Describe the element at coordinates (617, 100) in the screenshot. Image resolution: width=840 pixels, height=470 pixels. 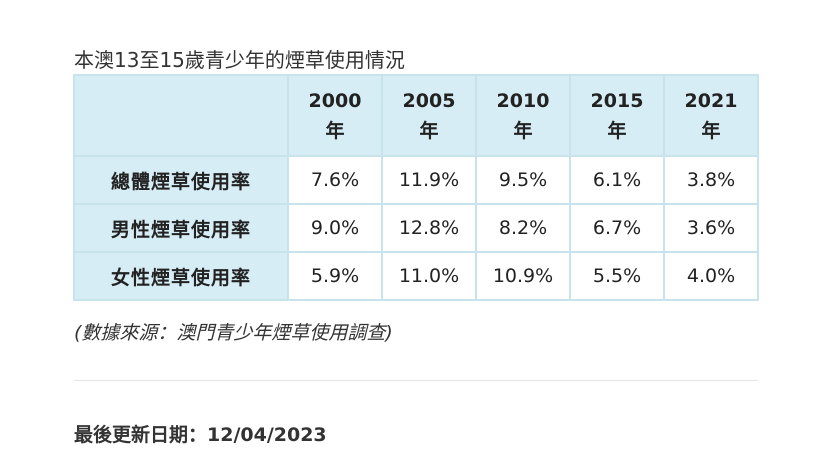
I see `header-year: 2015` at that location.